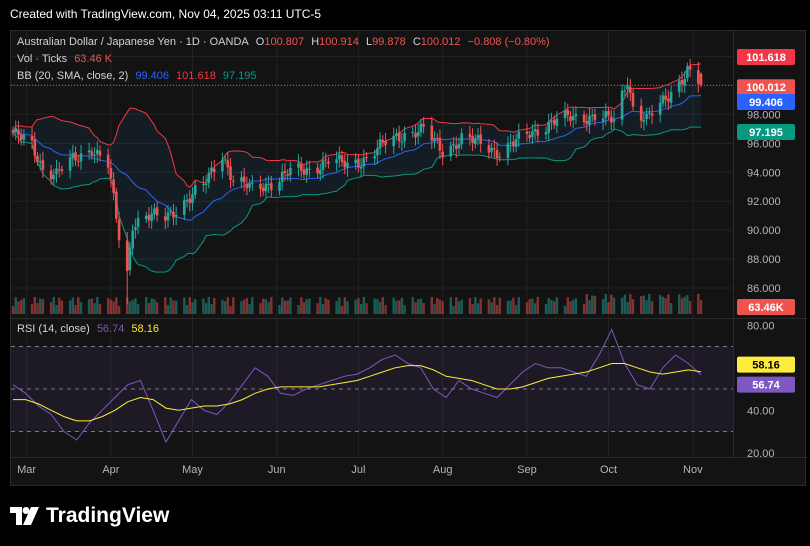  Describe the element at coordinates (766, 386) in the screenshot. I see `badge-rsi-text: 56.74` at that location.